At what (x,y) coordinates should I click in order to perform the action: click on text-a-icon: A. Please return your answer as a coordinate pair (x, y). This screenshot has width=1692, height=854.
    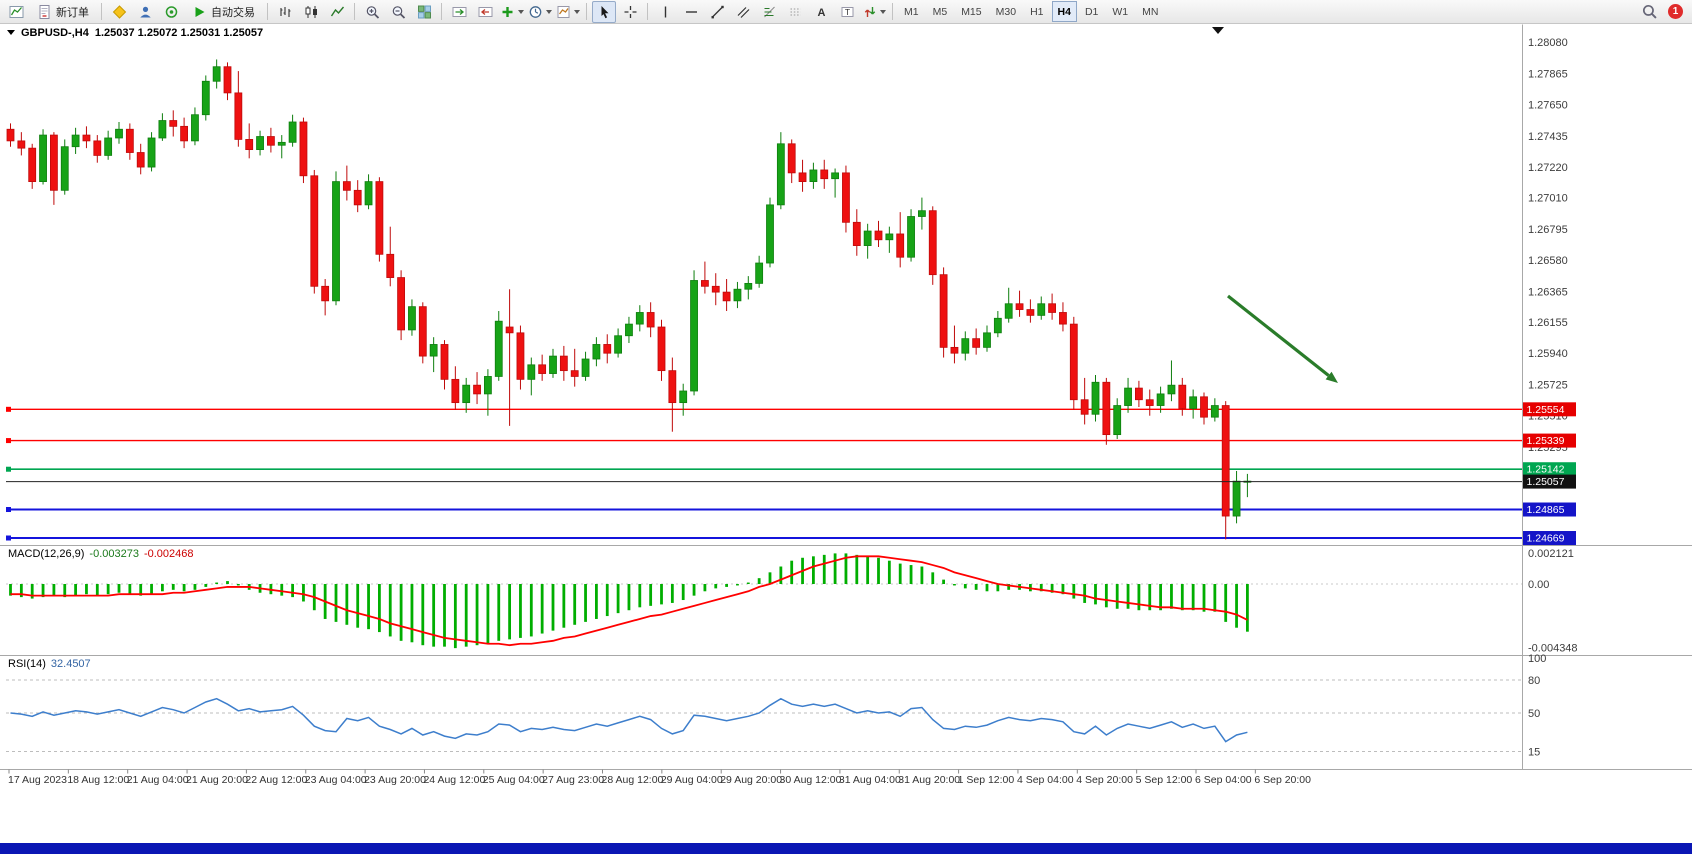
    Looking at the image, I should click on (821, 12).